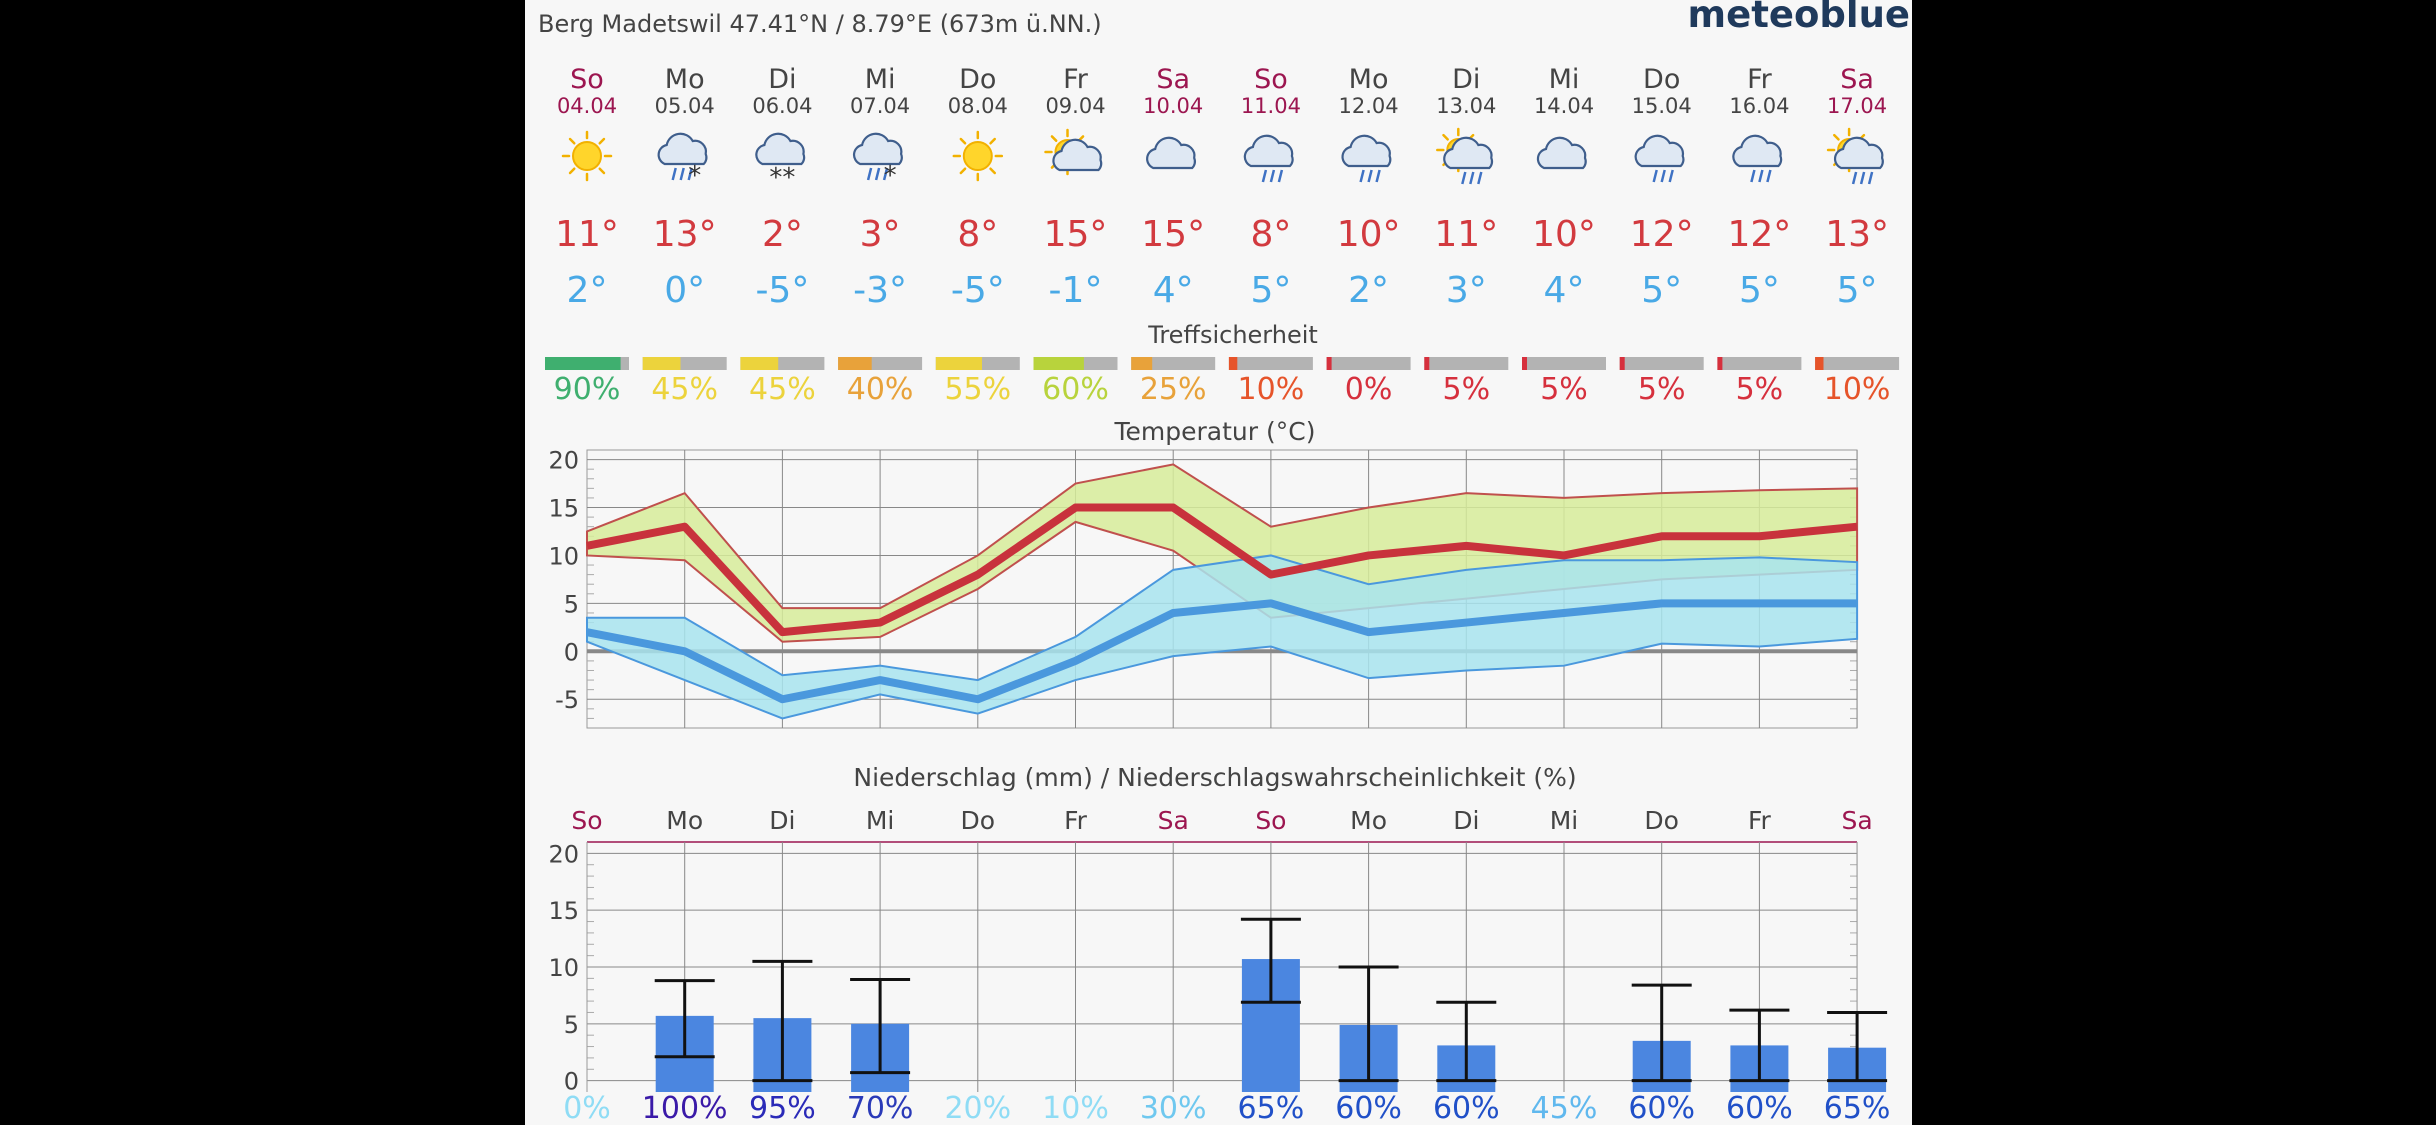  Describe the element at coordinates (1076, 290) in the screenshot. I see `temp-min: -1°` at that location.